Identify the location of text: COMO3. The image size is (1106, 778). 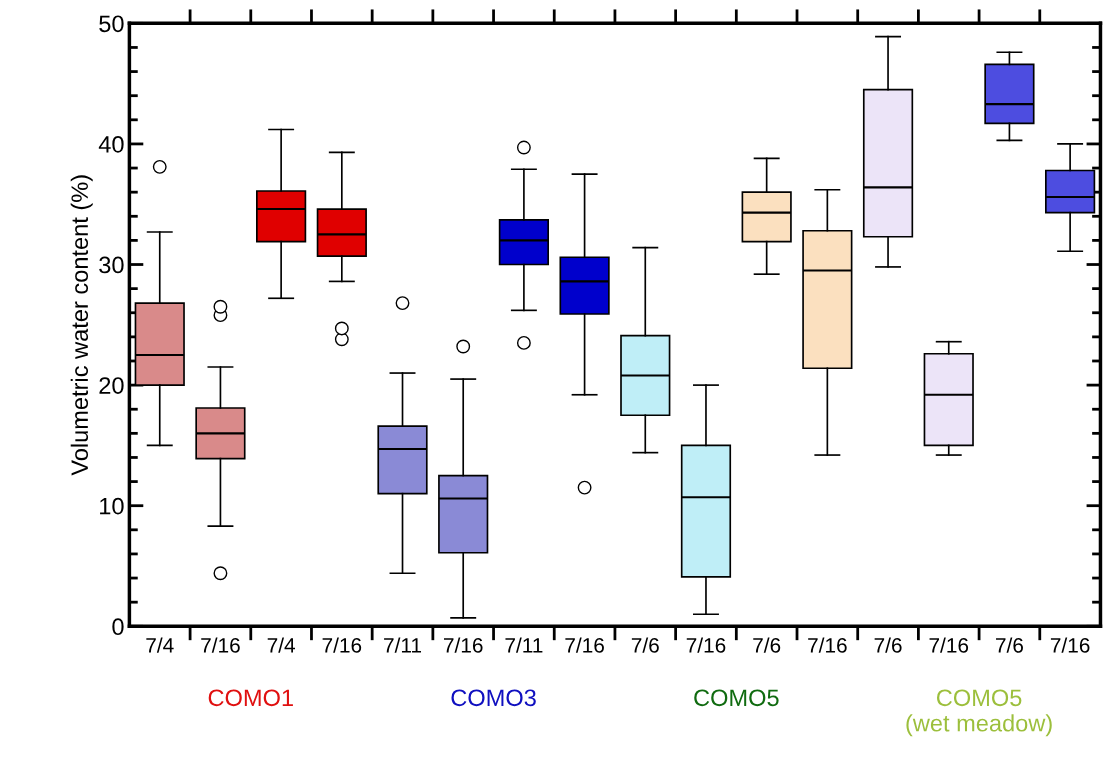
(493, 698).